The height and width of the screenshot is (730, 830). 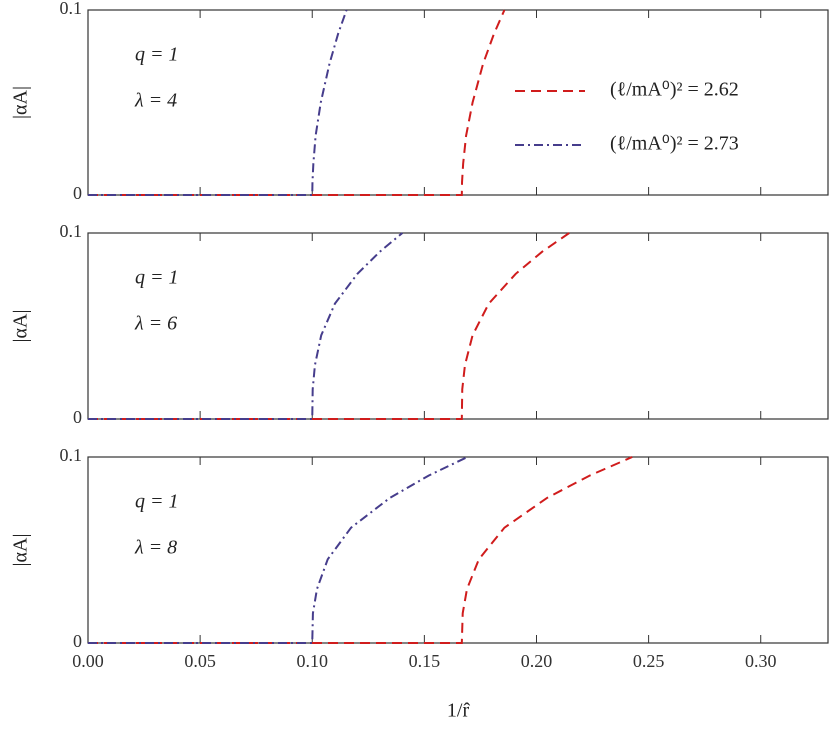 What do you see at coordinates (459, 711) in the screenshot?
I see `x-axis-label: 1/r̂` at bounding box center [459, 711].